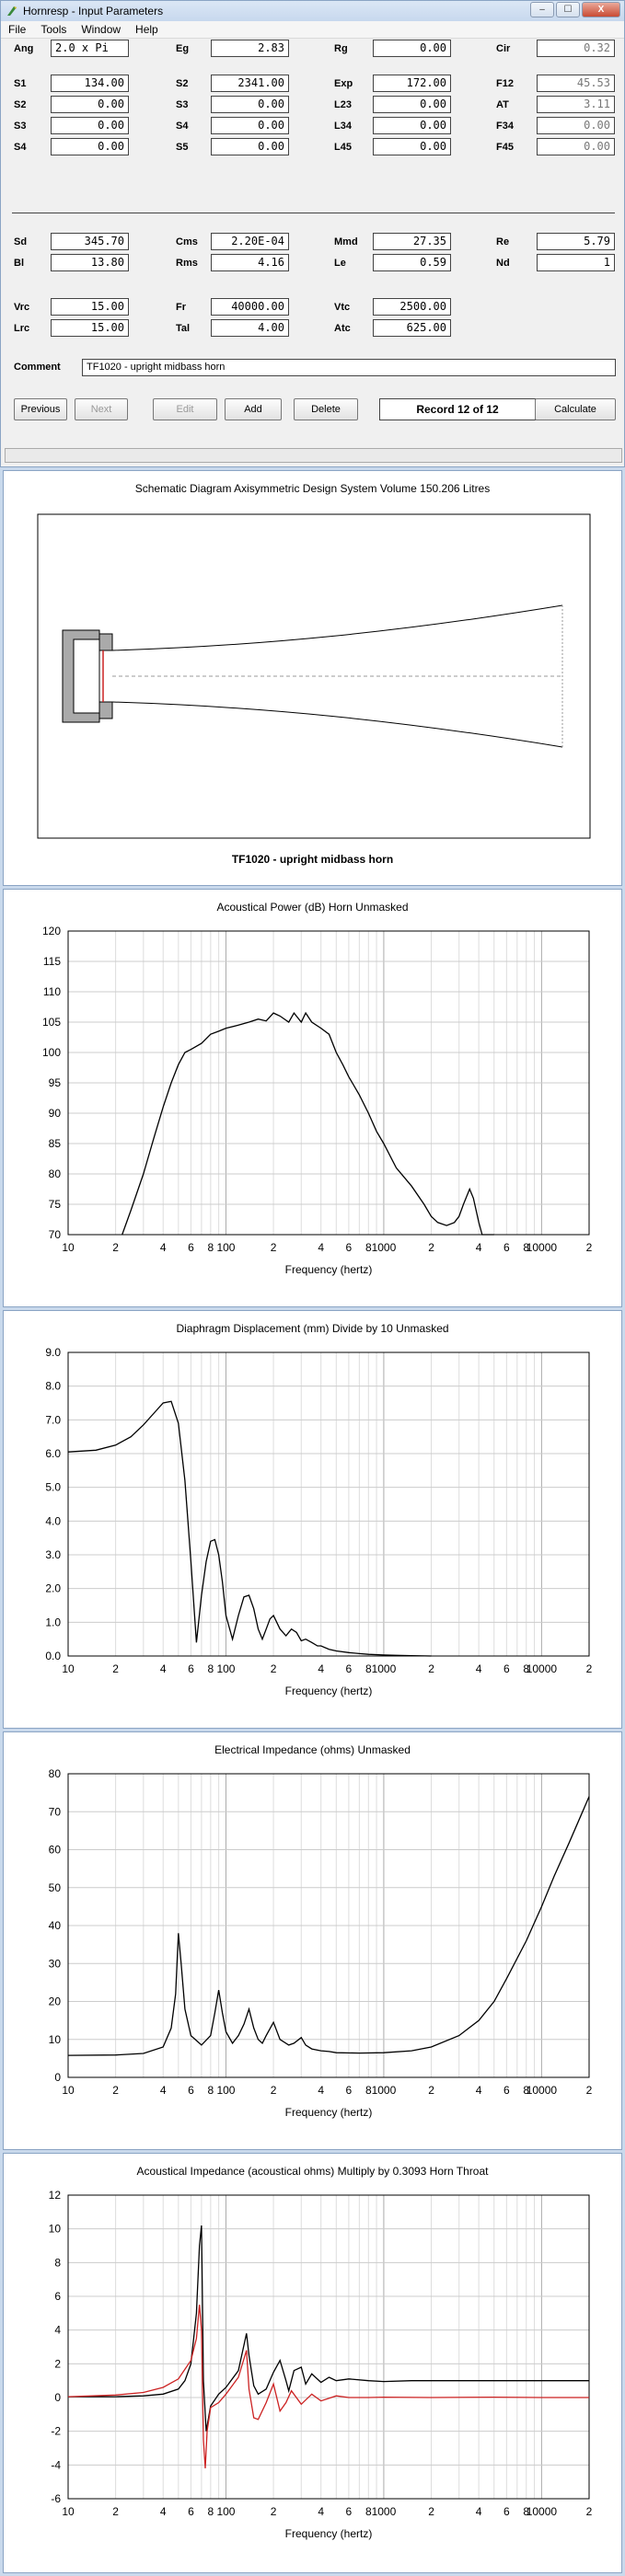  What do you see at coordinates (576, 262) in the screenshot?
I see `param-value-field: 1` at bounding box center [576, 262].